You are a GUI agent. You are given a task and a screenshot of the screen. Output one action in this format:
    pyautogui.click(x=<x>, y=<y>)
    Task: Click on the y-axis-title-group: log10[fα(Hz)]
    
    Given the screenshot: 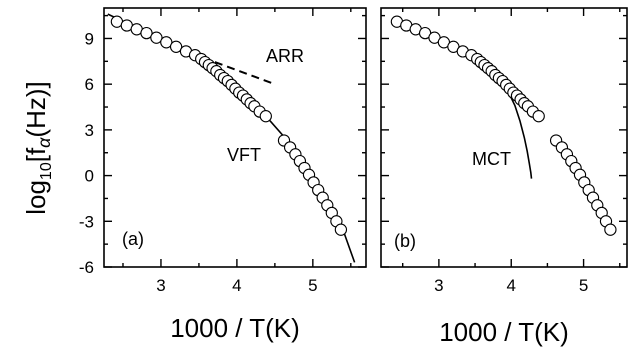 What is the action you would take?
    pyautogui.click(x=38, y=148)
    